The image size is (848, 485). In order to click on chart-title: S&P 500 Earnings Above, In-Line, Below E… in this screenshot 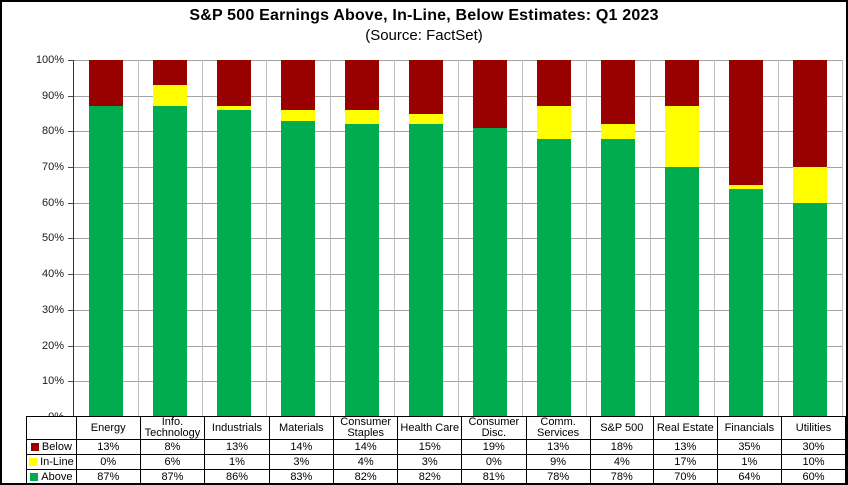, I will do `click(424, 15)`.